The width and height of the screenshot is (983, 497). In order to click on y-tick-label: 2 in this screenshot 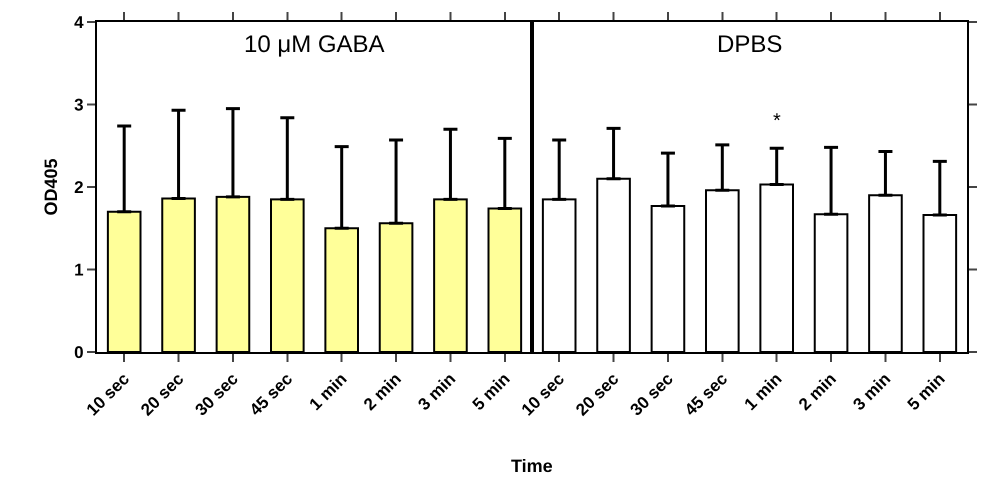, I will do `click(79, 187)`.